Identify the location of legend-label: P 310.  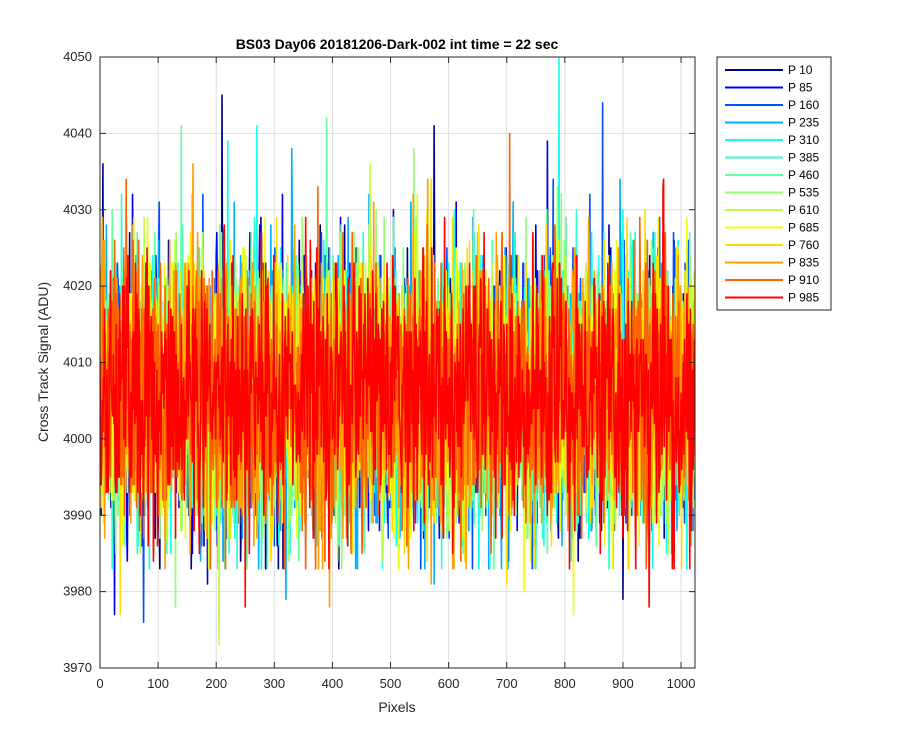
(803, 140).